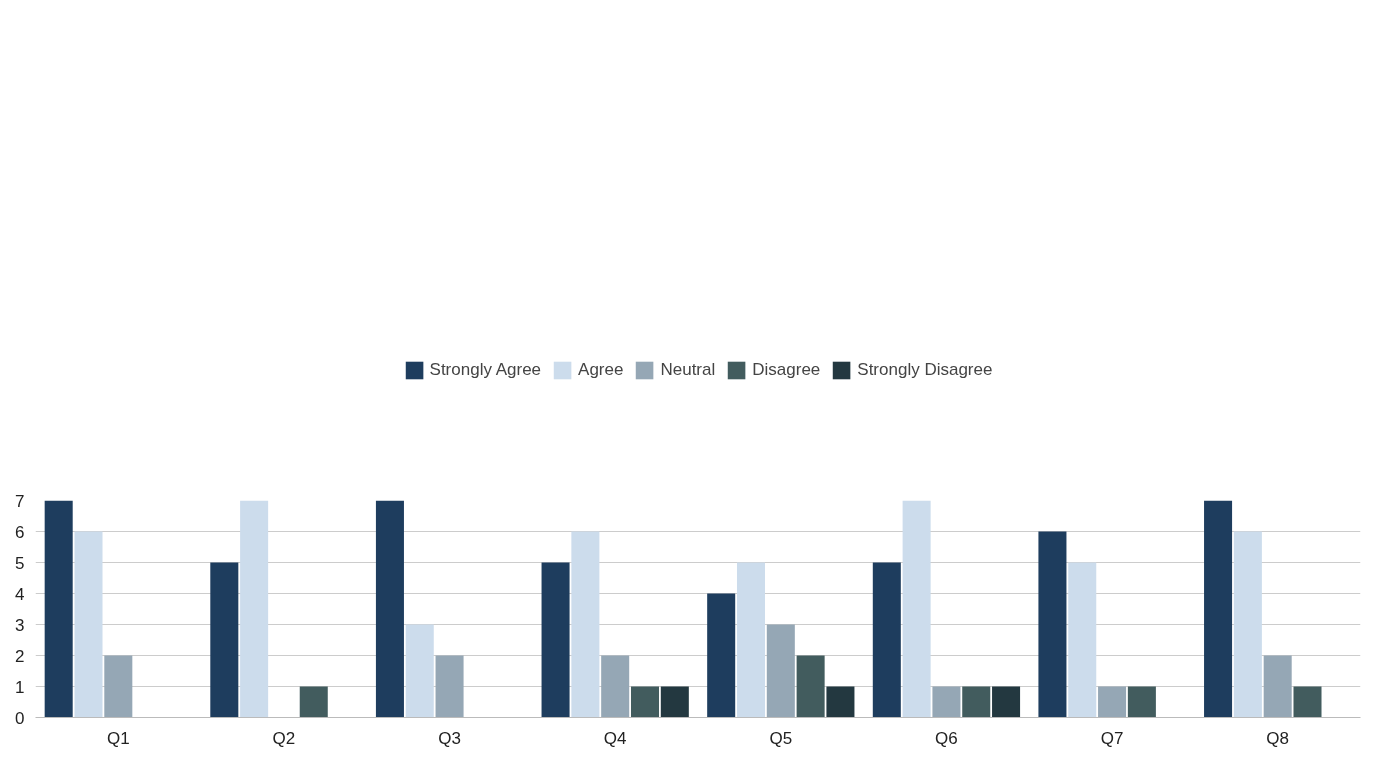 The width and height of the screenshot is (1380, 757). Describe the element at coordinates (20, 532) in the screenshot. I see `y-tick-label: 6` at that location.